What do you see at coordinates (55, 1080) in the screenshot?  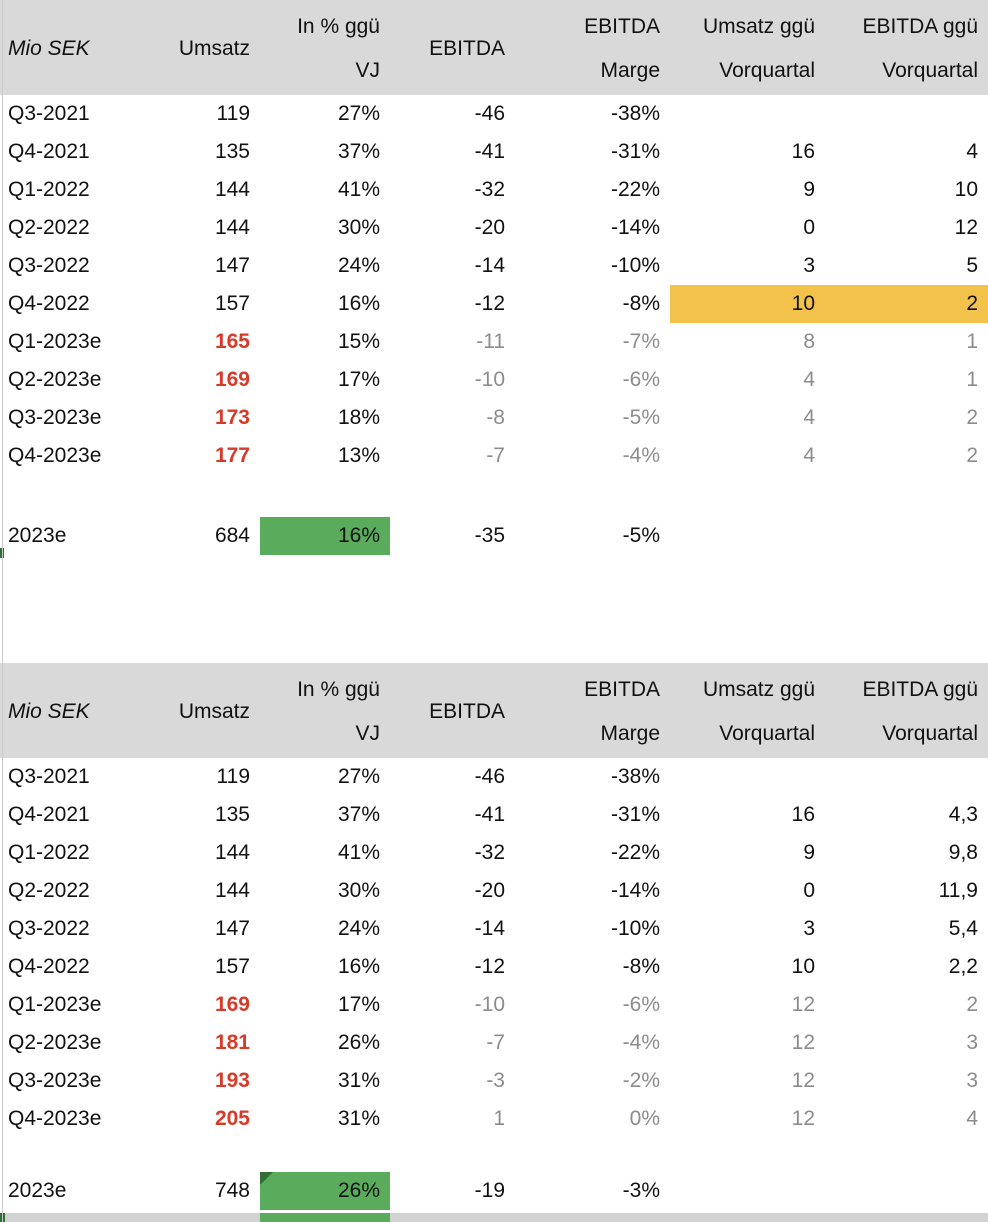 I see `cell-quarter-label: Q3-2023e` at bounding box center [55, 1080].